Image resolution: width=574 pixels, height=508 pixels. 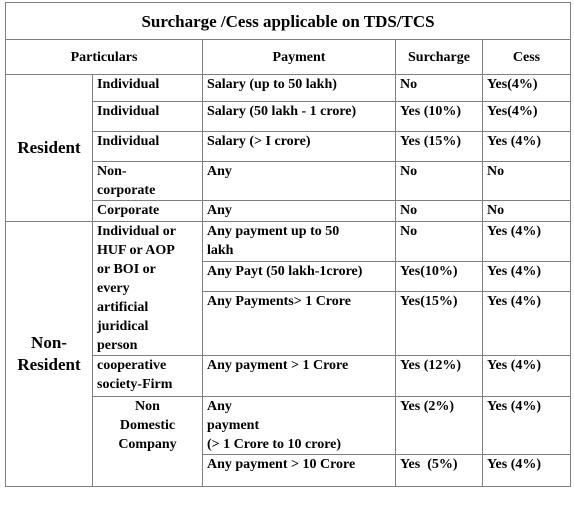 I want to click on group-non-resident: Non- Resident, so click(x=49, y=354).